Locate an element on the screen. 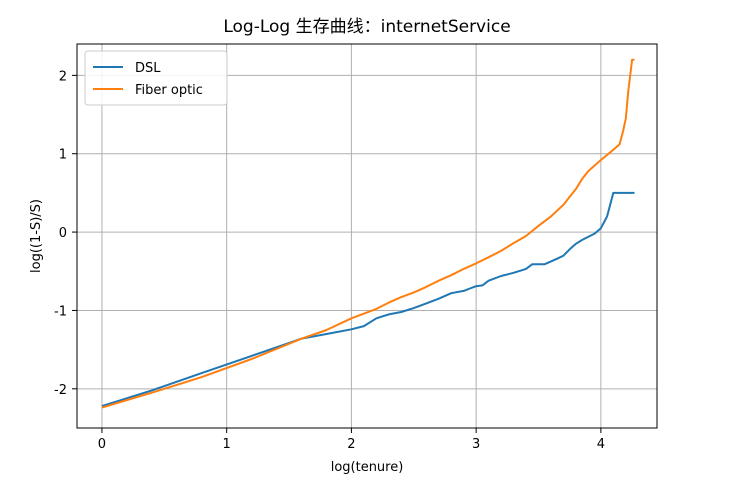 Image resolution: width=750 pixels, height=486 pixels. y-tick-label: 1 is located at coordinates (63, 155).